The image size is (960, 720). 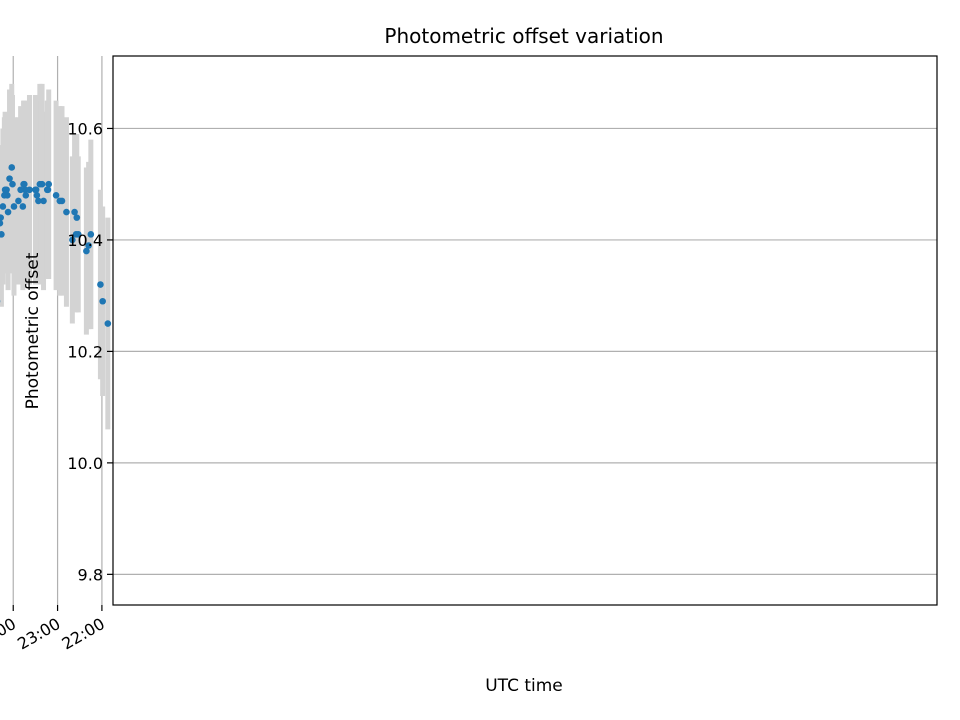 What do you see at coordinates (524, 686) in the screenshot?
I see `x-axis-title: UTC time` at bounding box center [524, 686].